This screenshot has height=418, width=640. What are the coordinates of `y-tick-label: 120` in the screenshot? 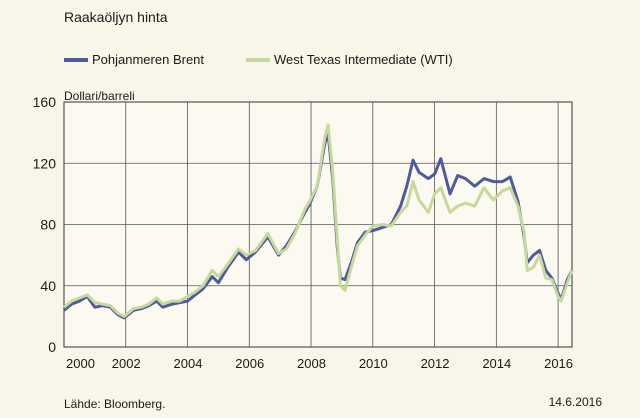 It's located at (45, 163).